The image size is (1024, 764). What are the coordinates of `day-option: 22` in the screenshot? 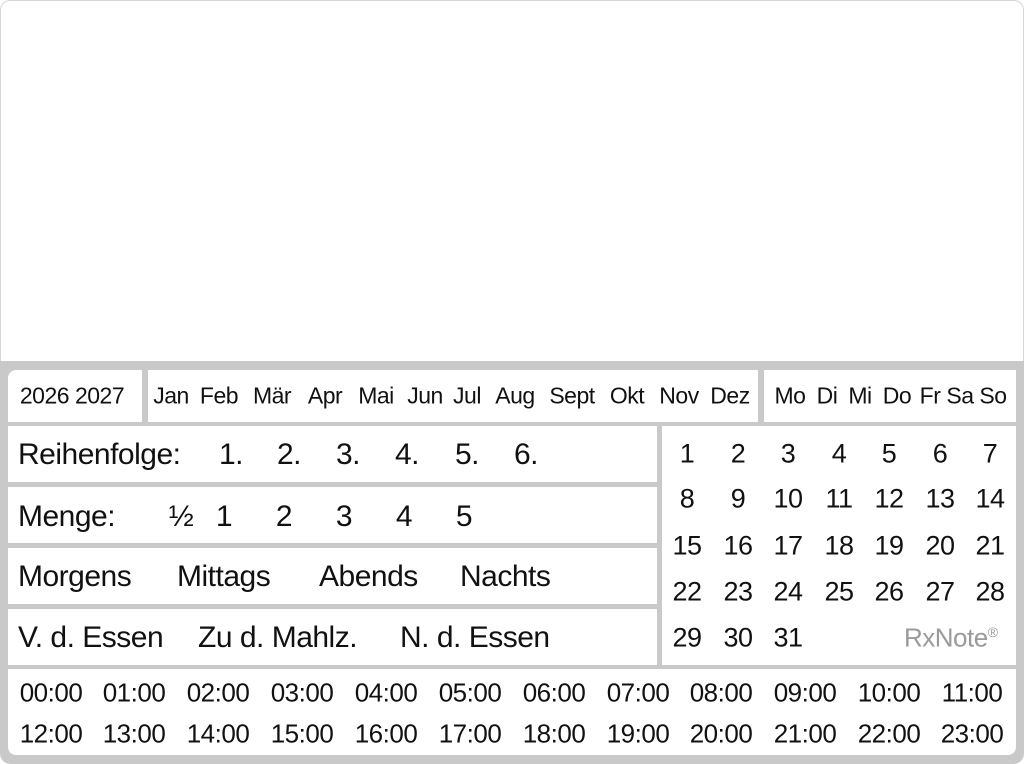 It's located at (687, 591).